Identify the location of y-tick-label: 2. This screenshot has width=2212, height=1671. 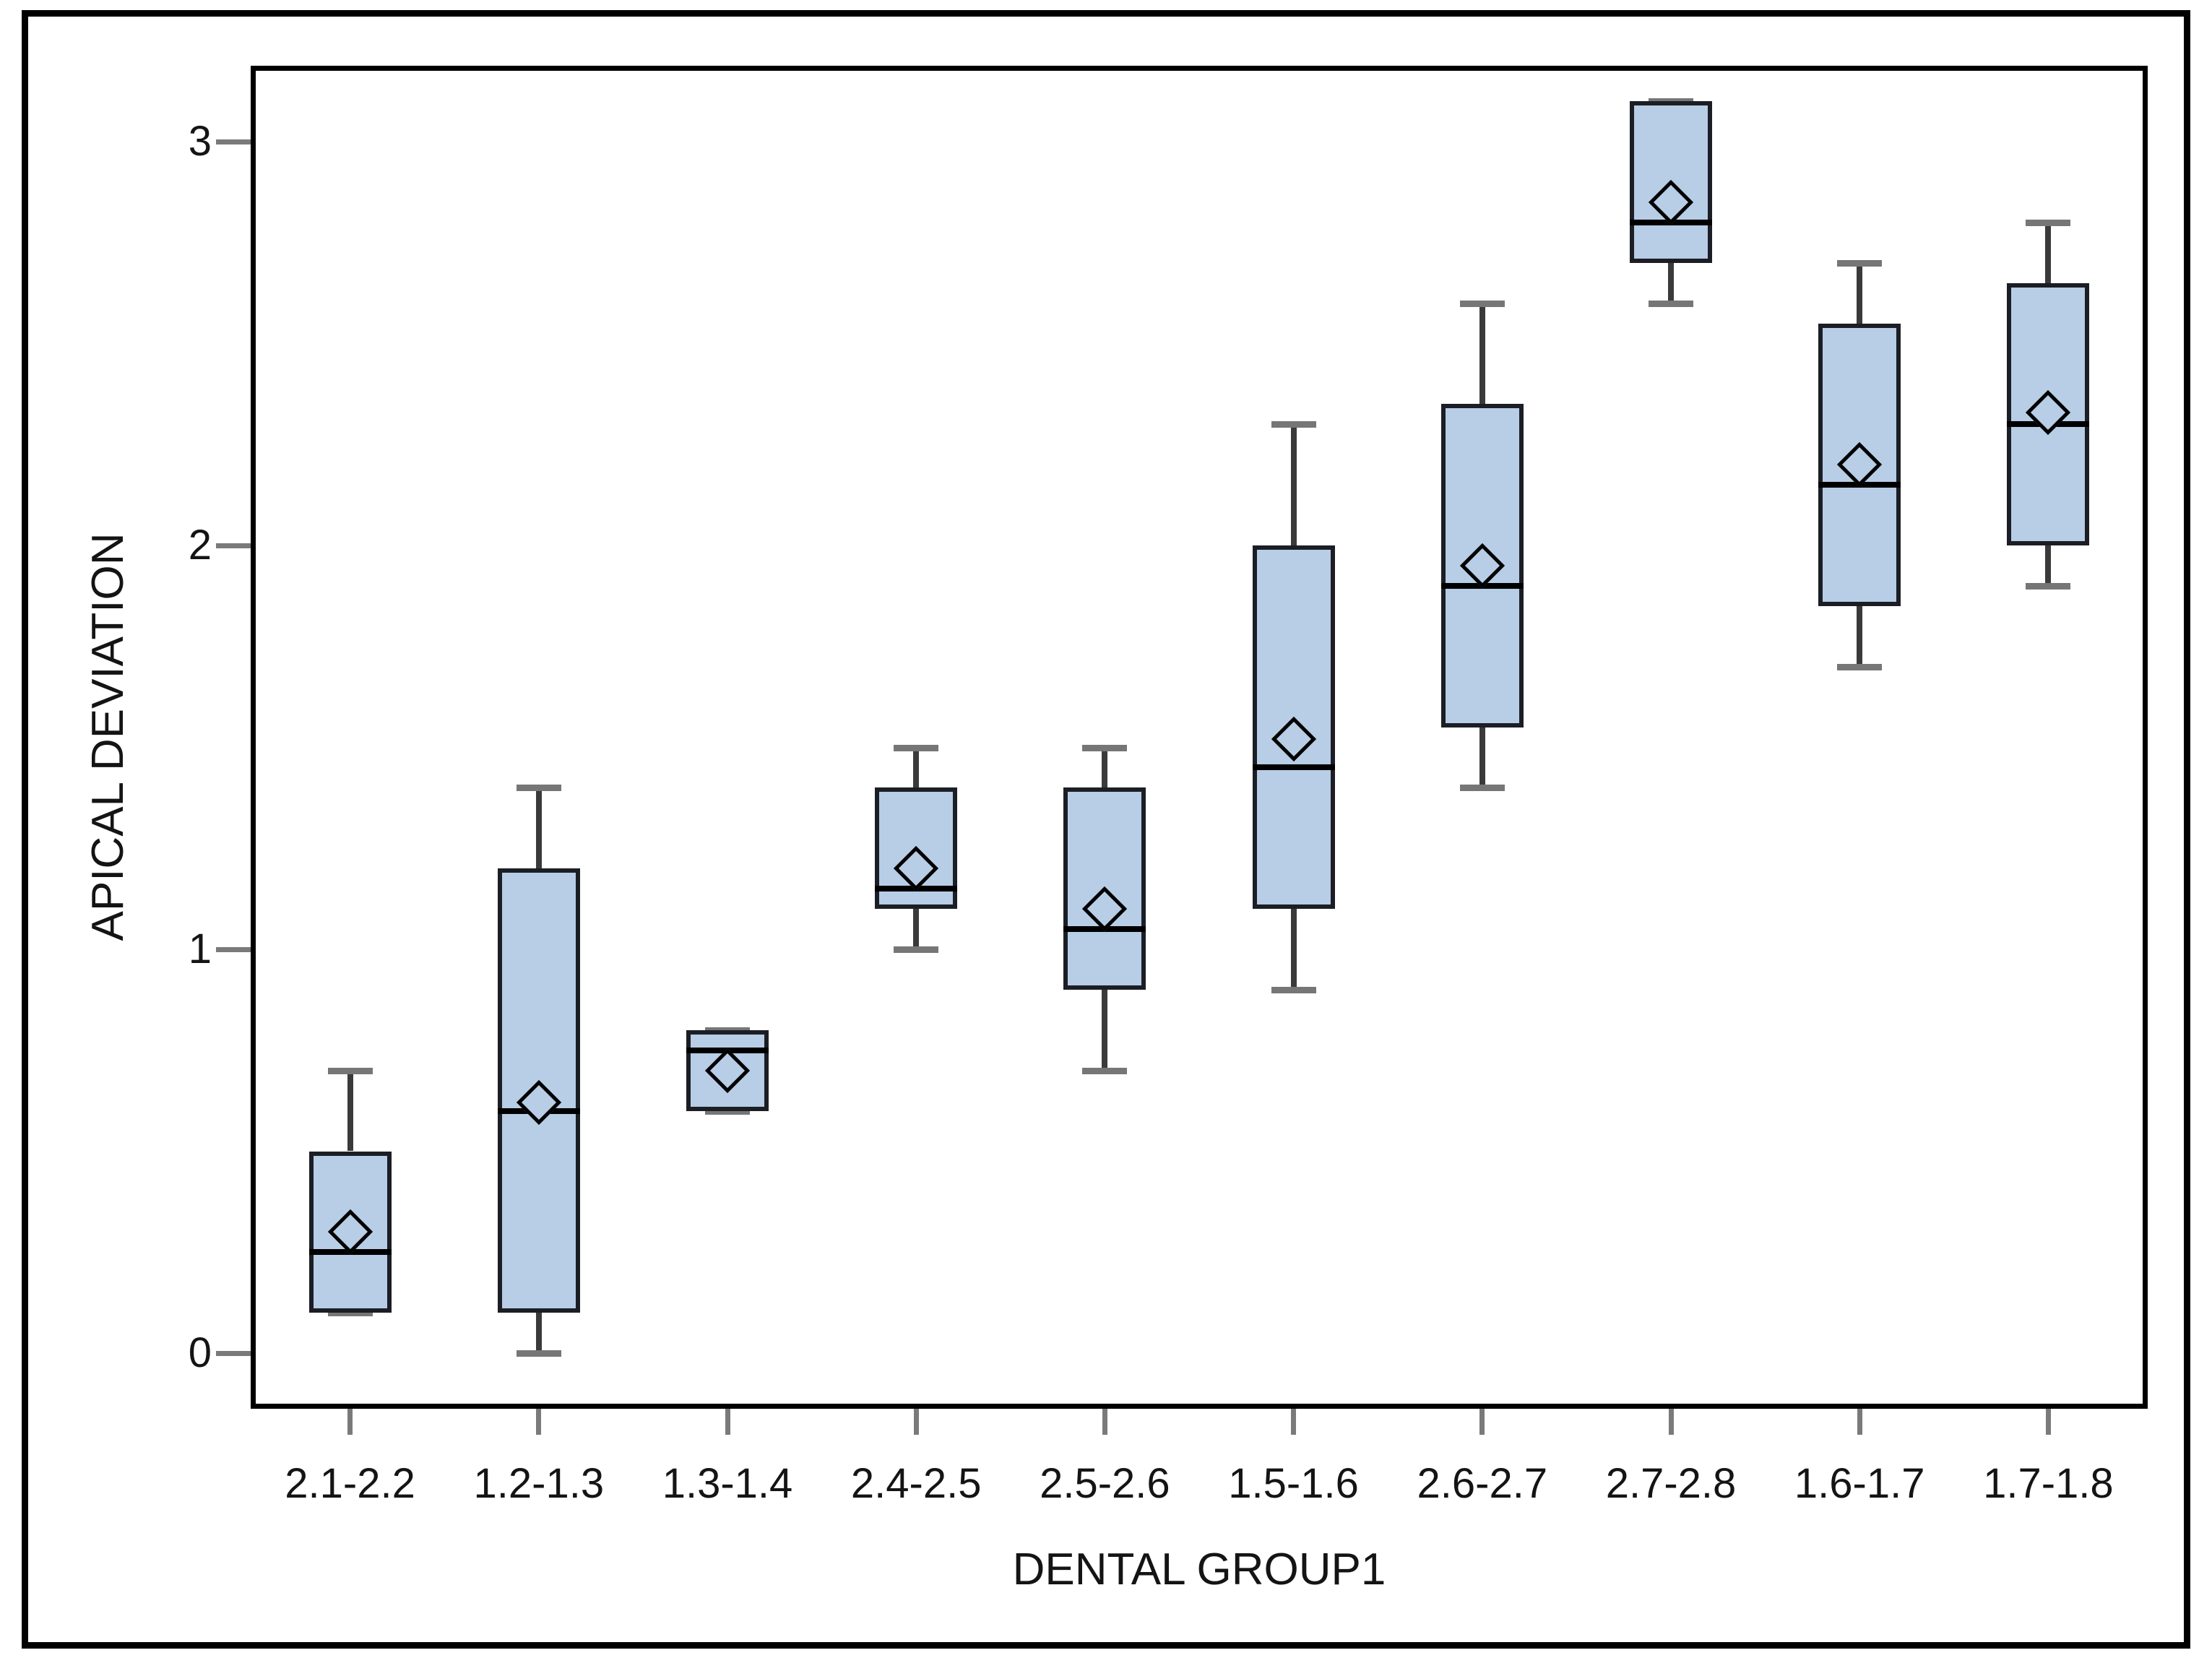
(200, 545).